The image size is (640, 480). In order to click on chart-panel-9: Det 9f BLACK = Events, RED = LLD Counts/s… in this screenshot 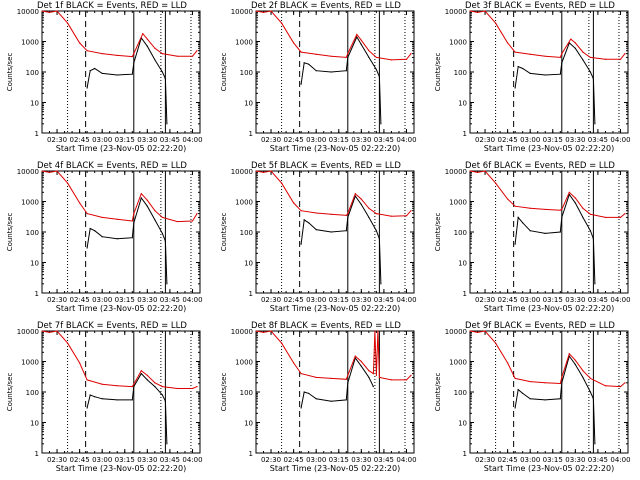, I will do `click(532, 397)`.